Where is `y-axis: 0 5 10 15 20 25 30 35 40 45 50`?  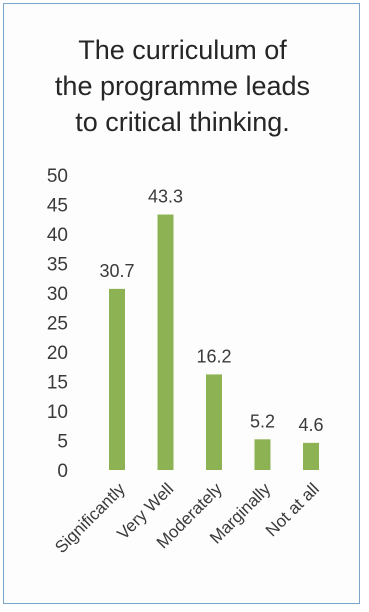 y-axis: 0 5 10 15 20 25 30 35 40 45 50 is located at coordinates (57, 324).